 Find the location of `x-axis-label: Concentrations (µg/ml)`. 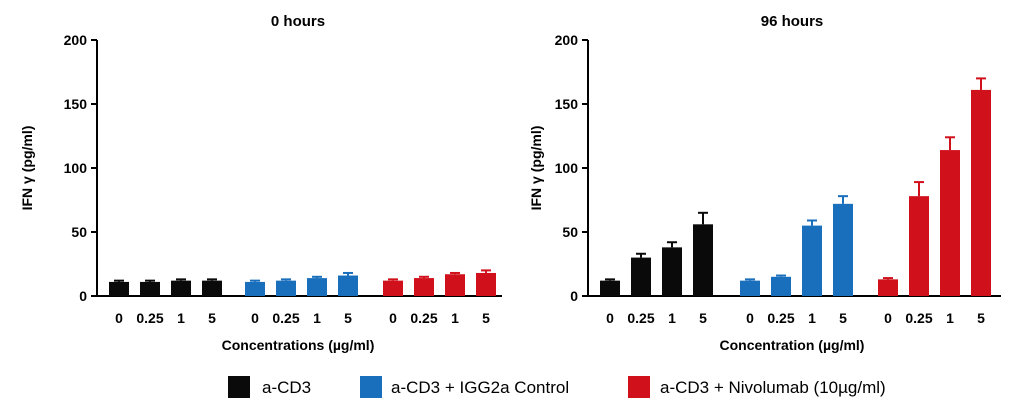

x-axis-label: Concentrations (µg/ml) is located at coordinates (298, 345).